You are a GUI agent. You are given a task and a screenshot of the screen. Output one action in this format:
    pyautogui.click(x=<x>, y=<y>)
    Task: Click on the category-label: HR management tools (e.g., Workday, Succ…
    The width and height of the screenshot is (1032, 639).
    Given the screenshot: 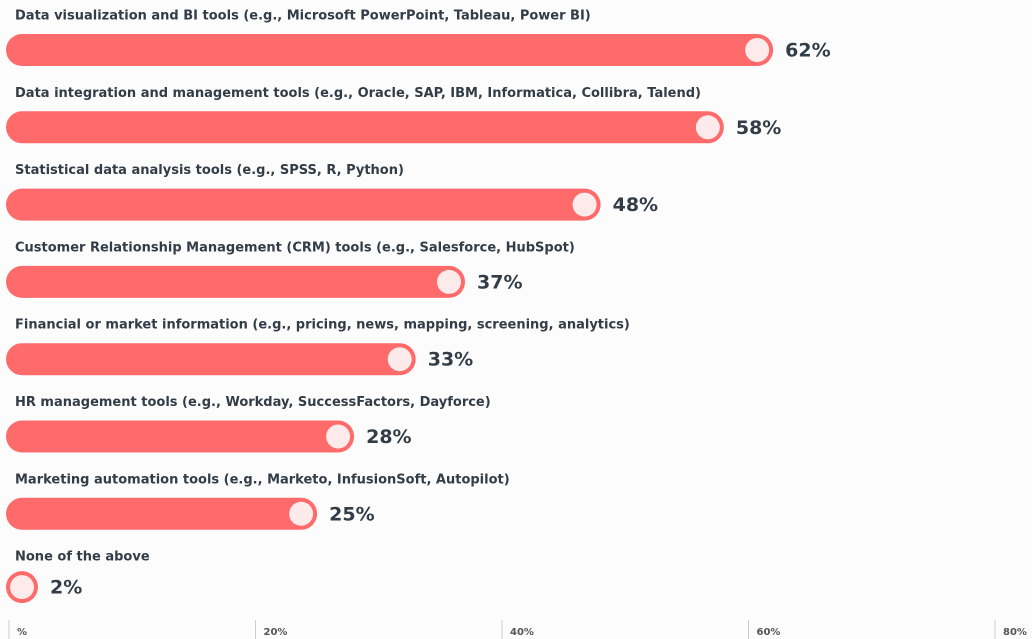 What is the action you would take?
    pyautogui.click(x=253, y=402)
    